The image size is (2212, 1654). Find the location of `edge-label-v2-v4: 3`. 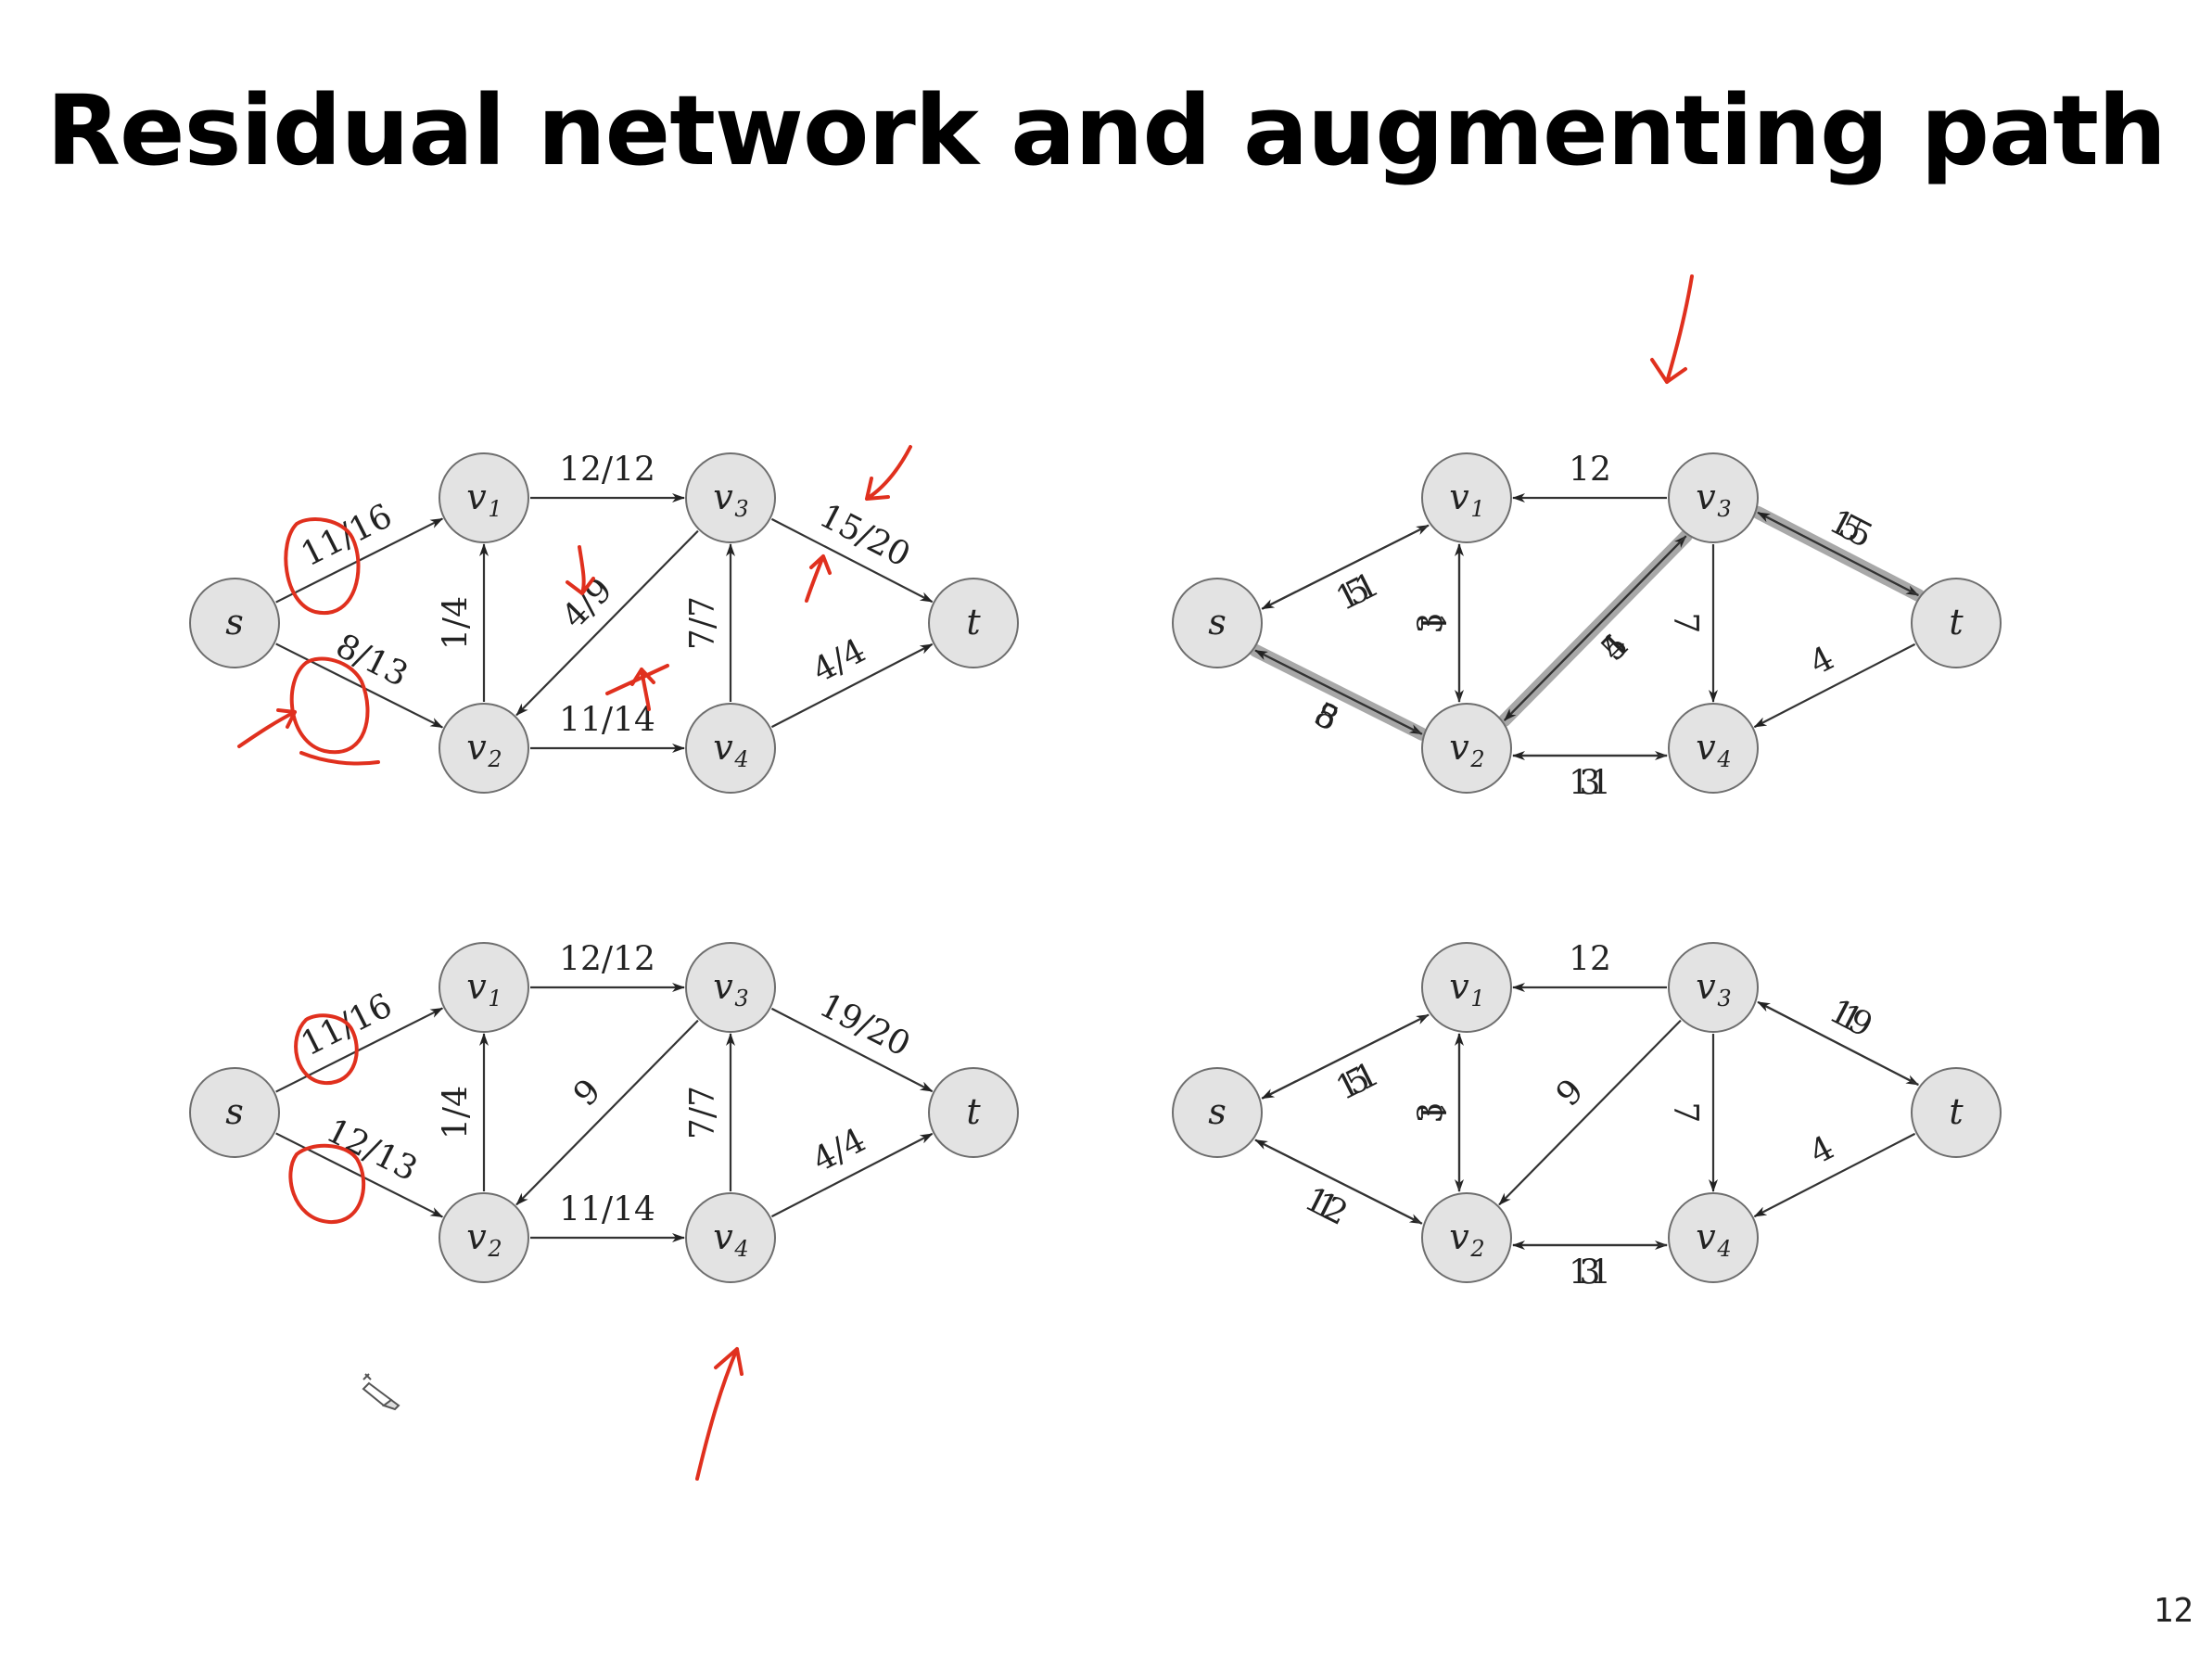

edge-label-v2-v4: 3 is located at coordinates (1590, 784).